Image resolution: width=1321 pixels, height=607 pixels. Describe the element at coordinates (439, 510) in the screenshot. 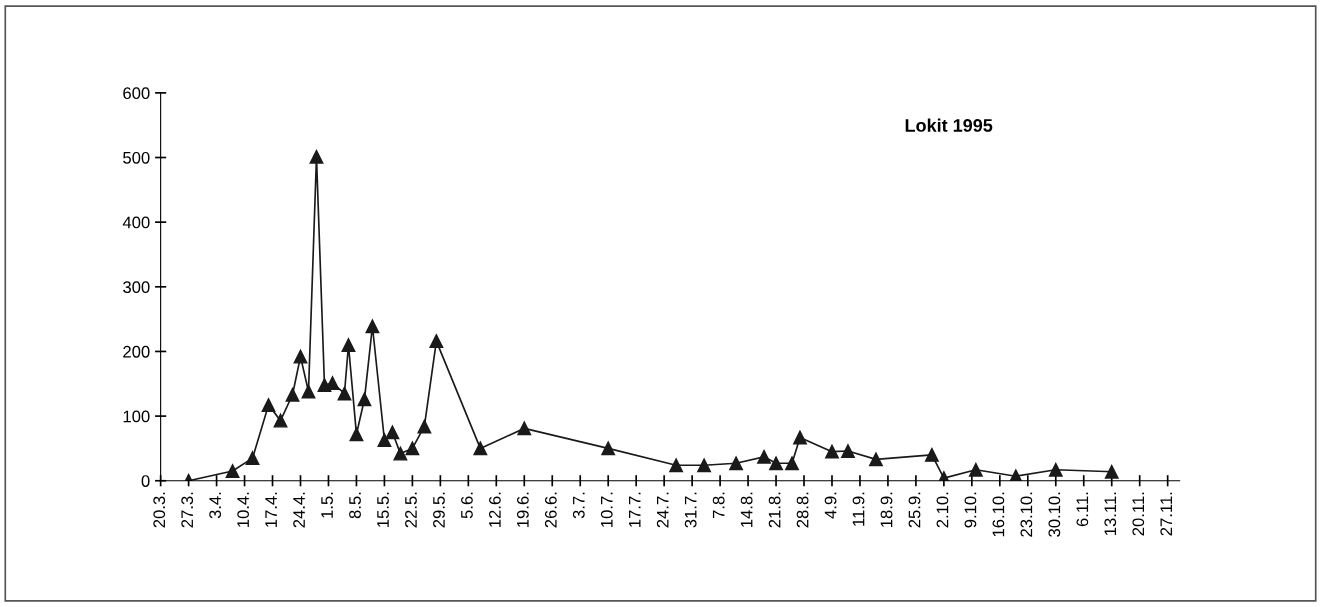

I see `x-tick-label: 29.5.` at that location.